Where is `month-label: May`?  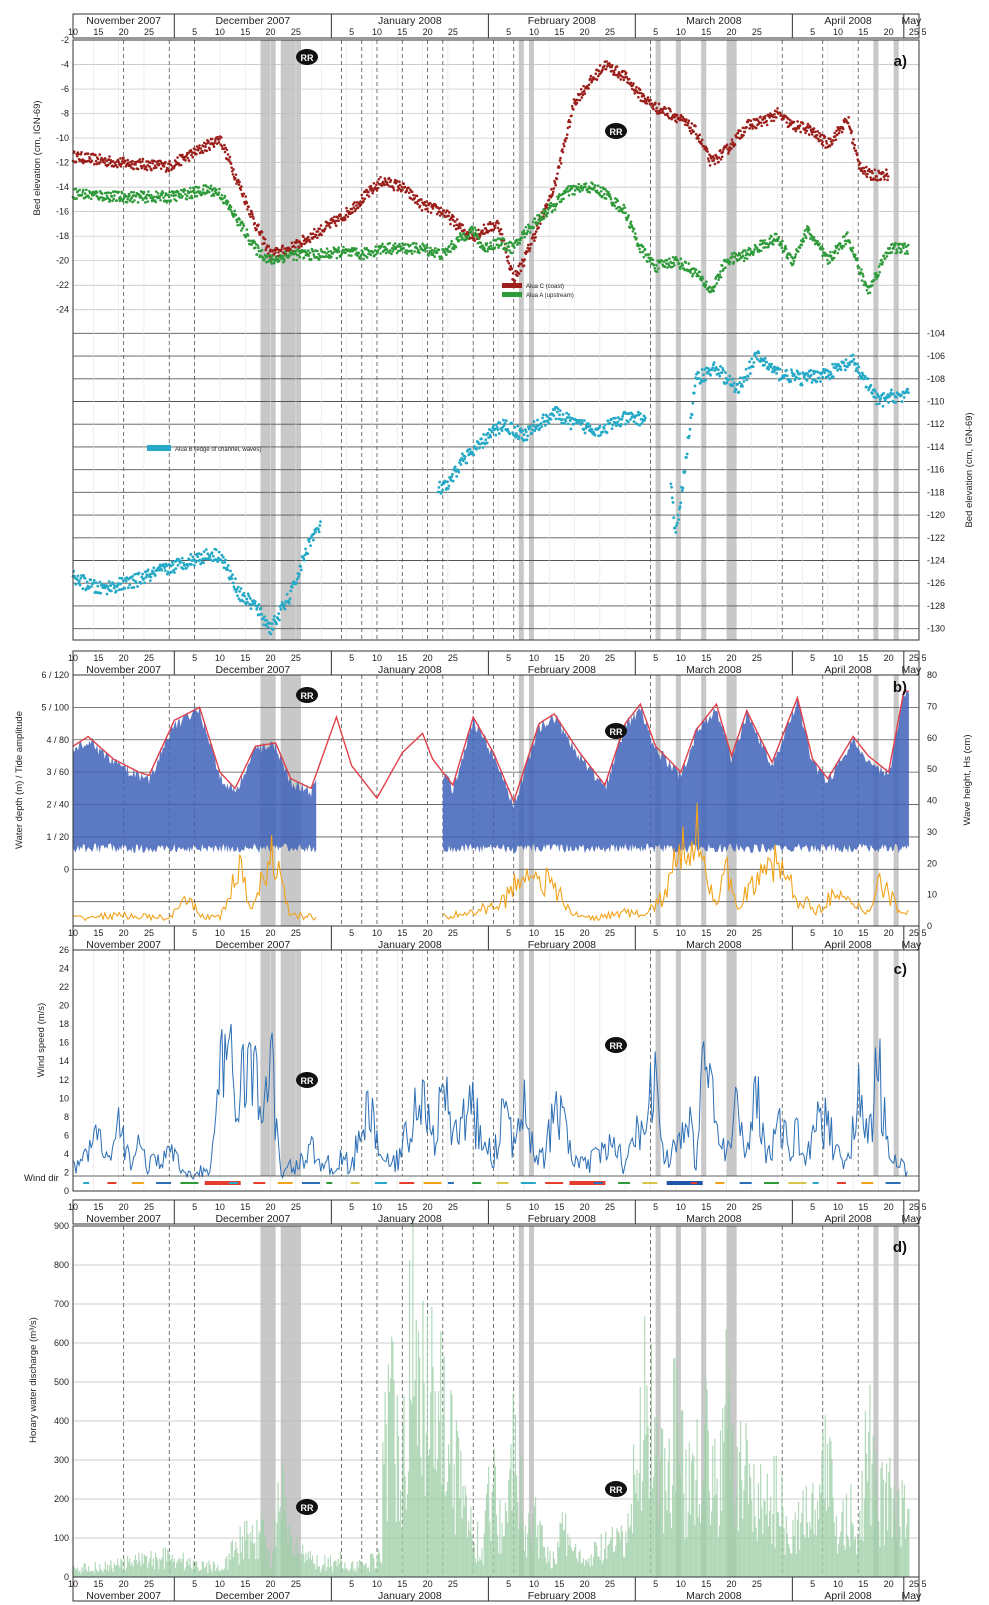
month-label: May is located at coordinates (911, 21).